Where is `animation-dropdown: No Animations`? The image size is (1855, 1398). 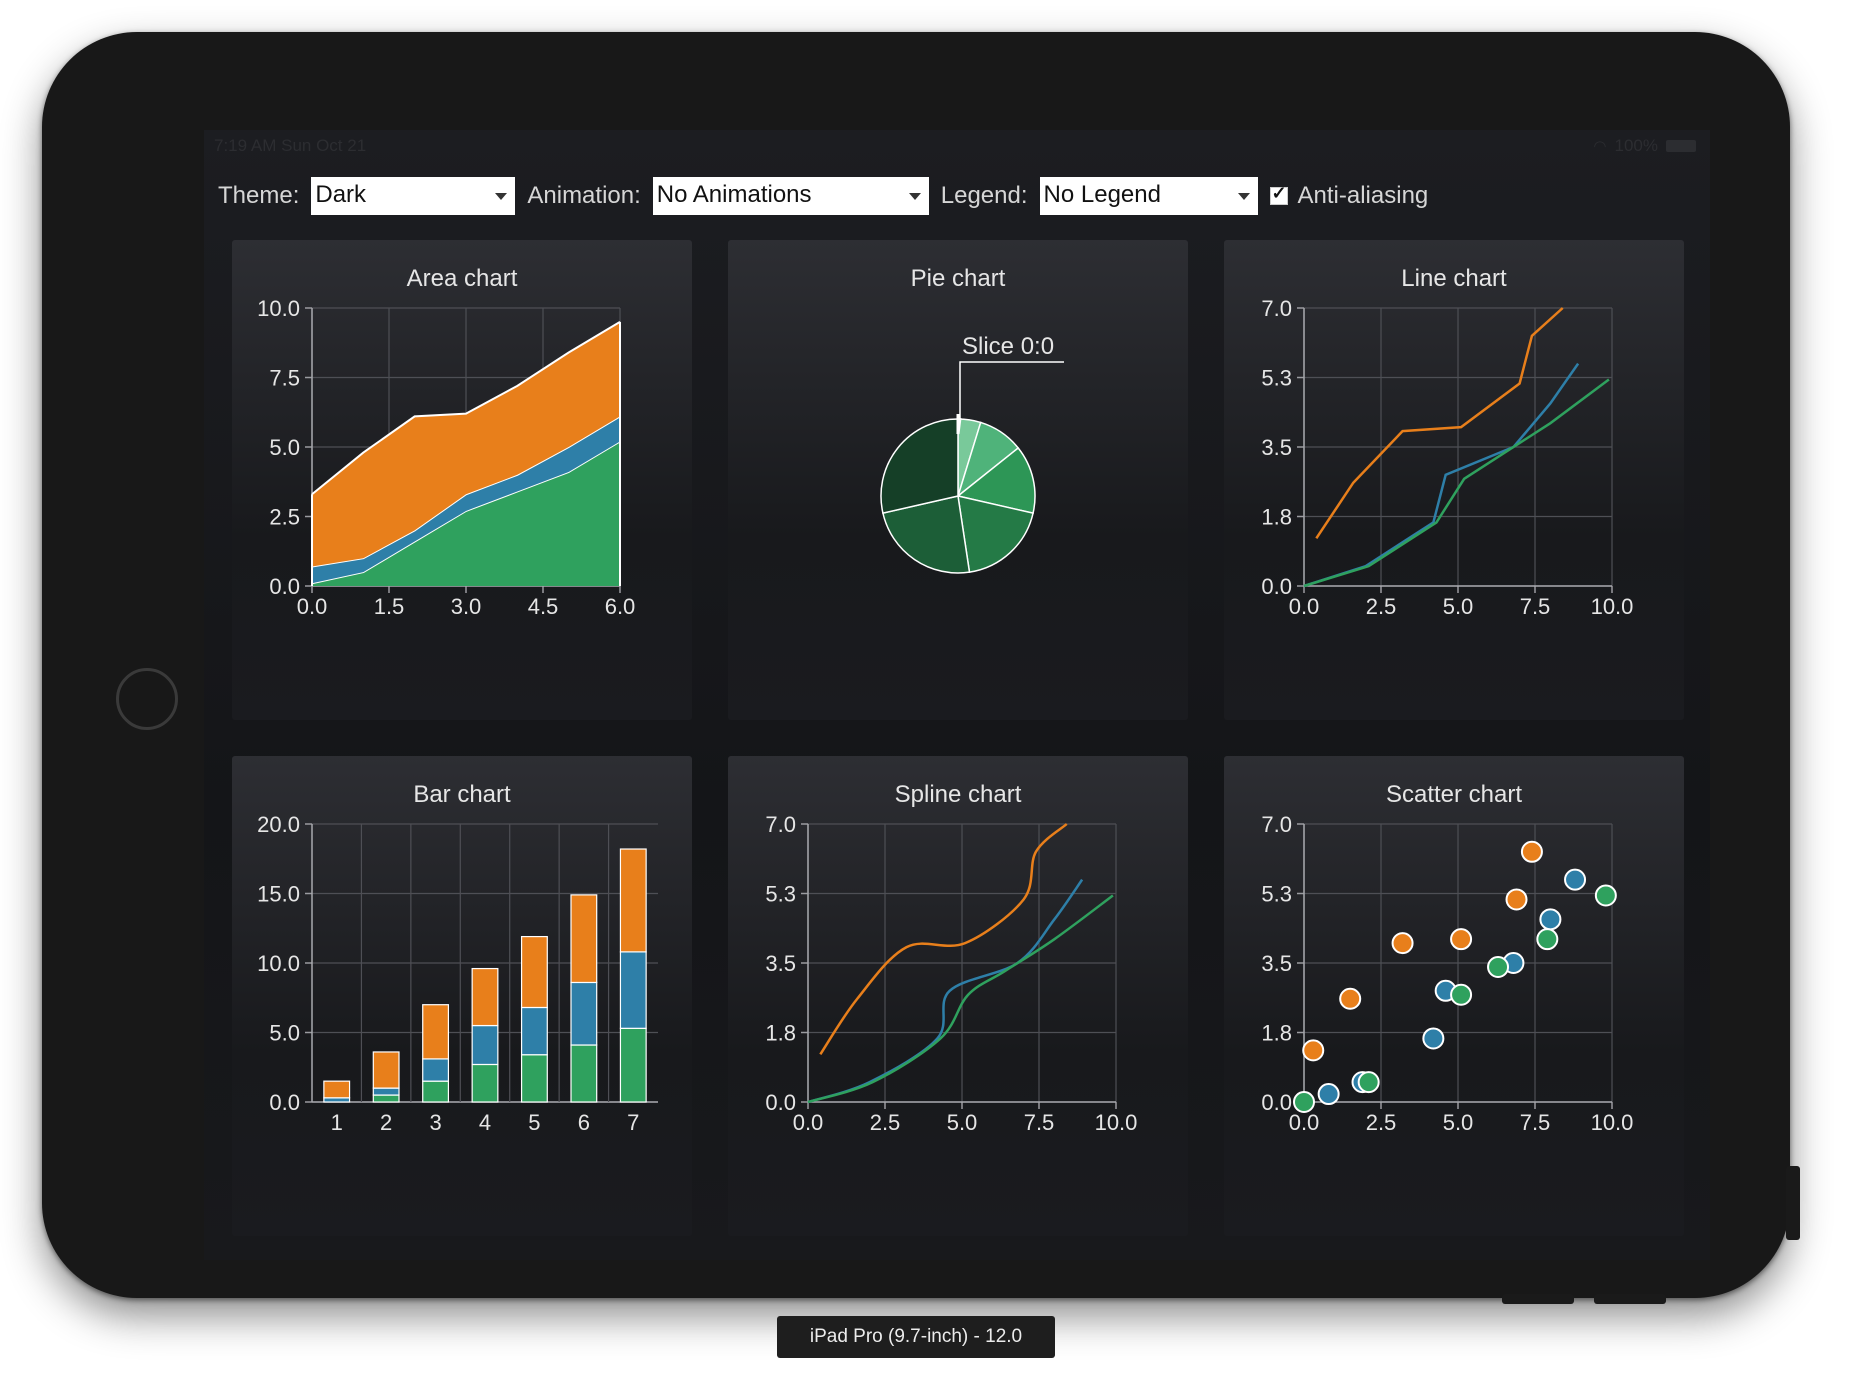
animation-dropdown: No Animations is located at coordinates (790, 196).